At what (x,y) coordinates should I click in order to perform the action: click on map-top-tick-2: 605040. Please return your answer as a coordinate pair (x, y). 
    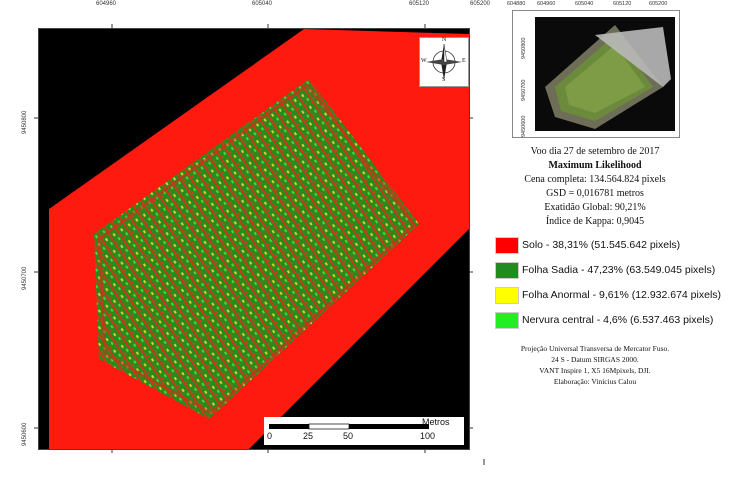
    Looking at the image, I should click on (262, 4).